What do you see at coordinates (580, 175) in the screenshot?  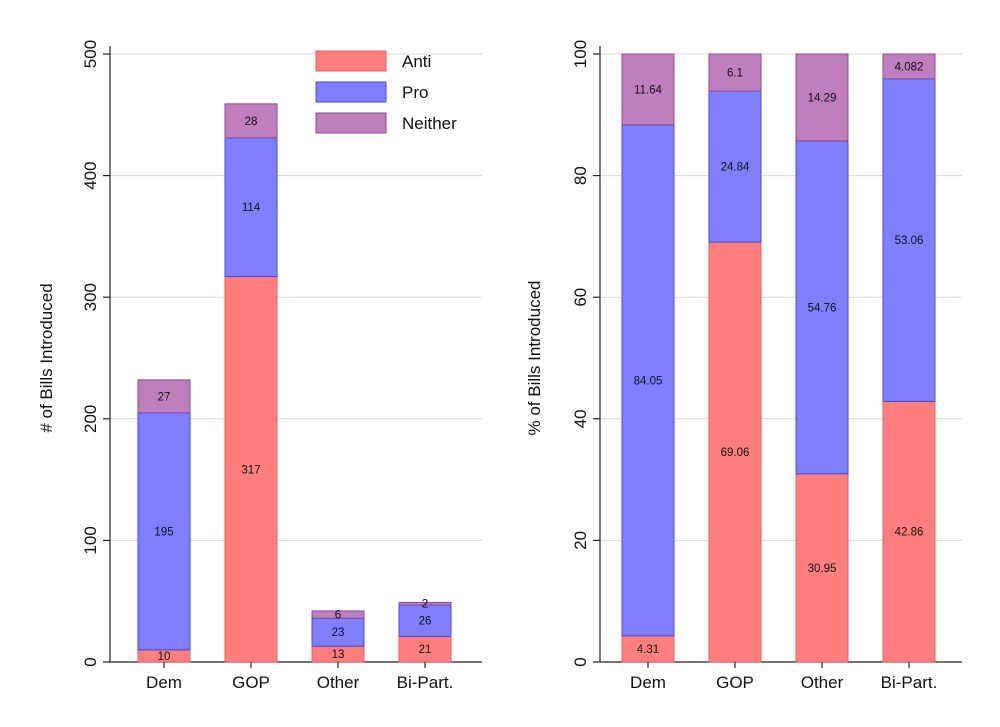 I see `y-tick-label: 80` at bounding box center [580, 175].